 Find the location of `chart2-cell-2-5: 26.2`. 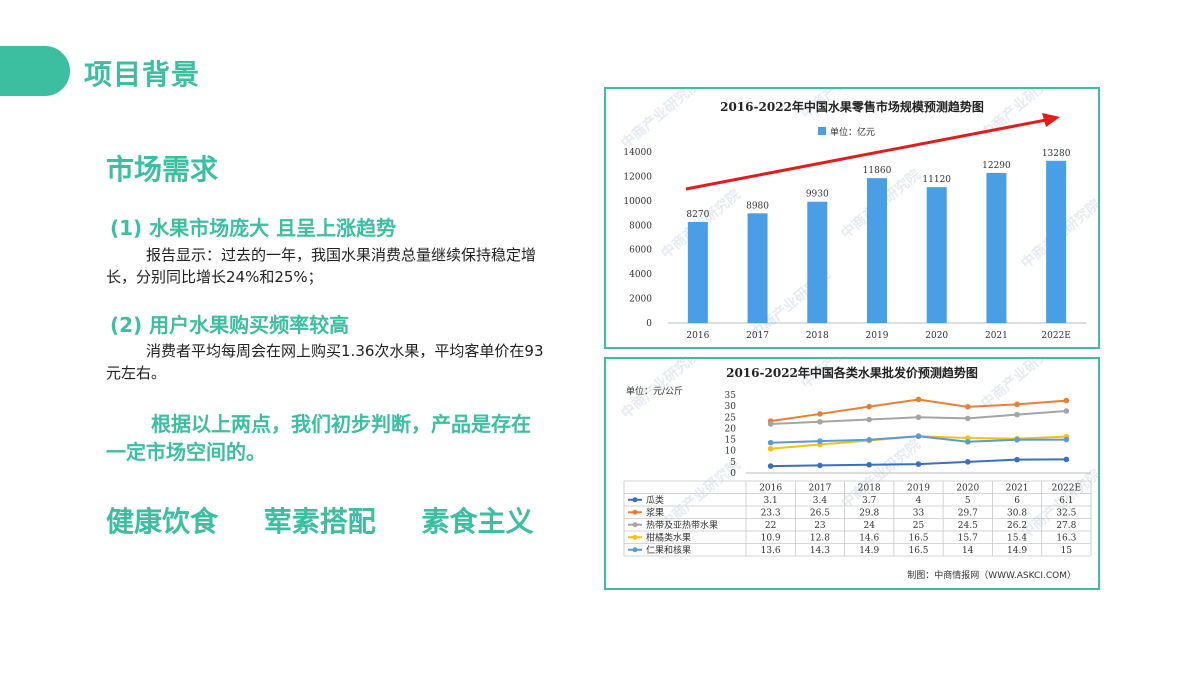

chart2-cell-2-5: 26.2 is located at coordinates (1017, 526).